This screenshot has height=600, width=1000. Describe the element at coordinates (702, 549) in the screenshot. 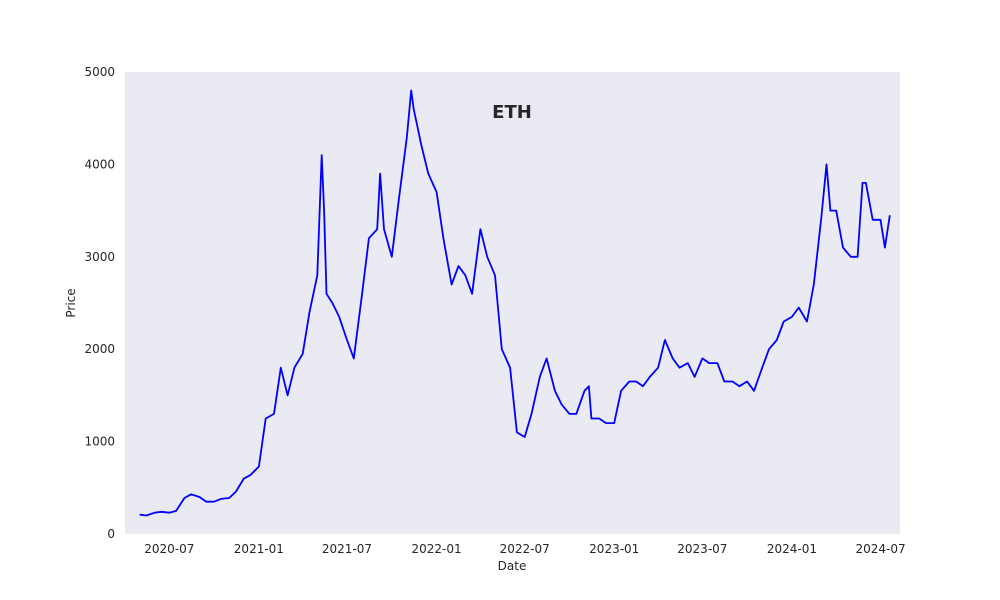

I see `x-tick-label: 2023-07` at that location.